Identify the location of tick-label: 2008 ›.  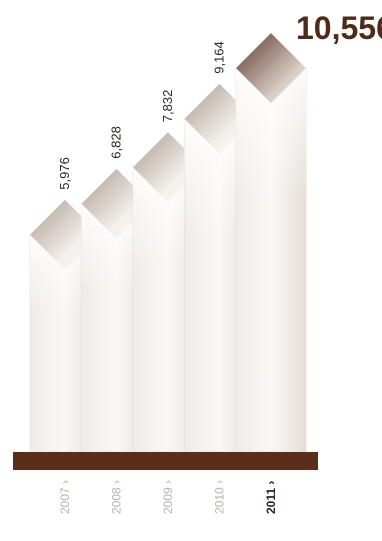
(117, 497).